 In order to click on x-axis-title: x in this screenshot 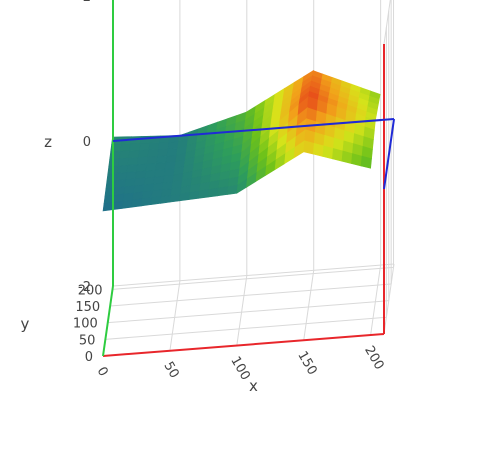, I will do `click(253, 386)`.